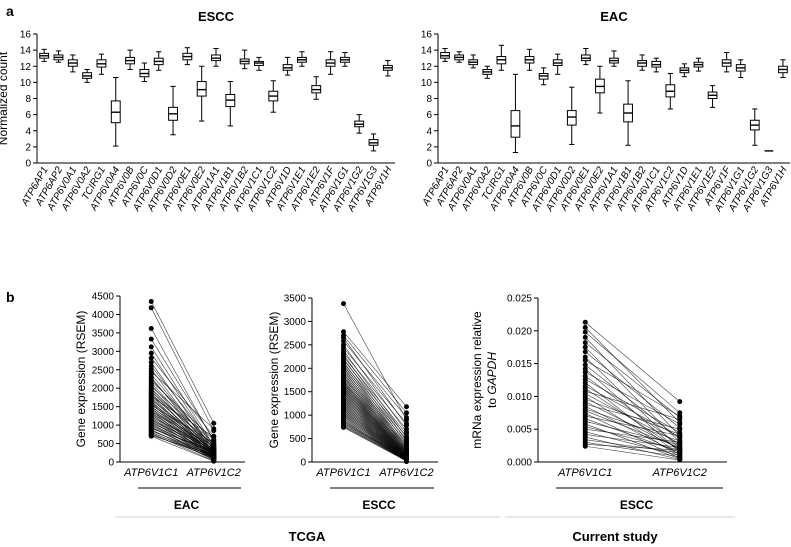 The width and height of the screenshot is (791, 547). What do you see at coordinates (115, 112) in the screenshot?
I see `box-atp6v0a4` at bounding box center [115, 112].